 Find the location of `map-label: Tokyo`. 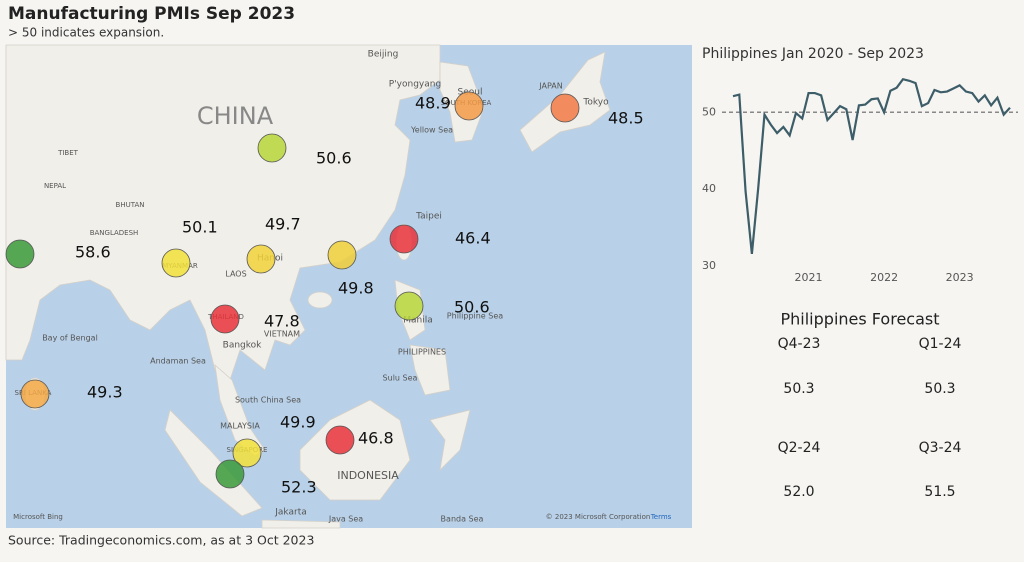

map-label: Tokyo is located at coordinates (595, 103).